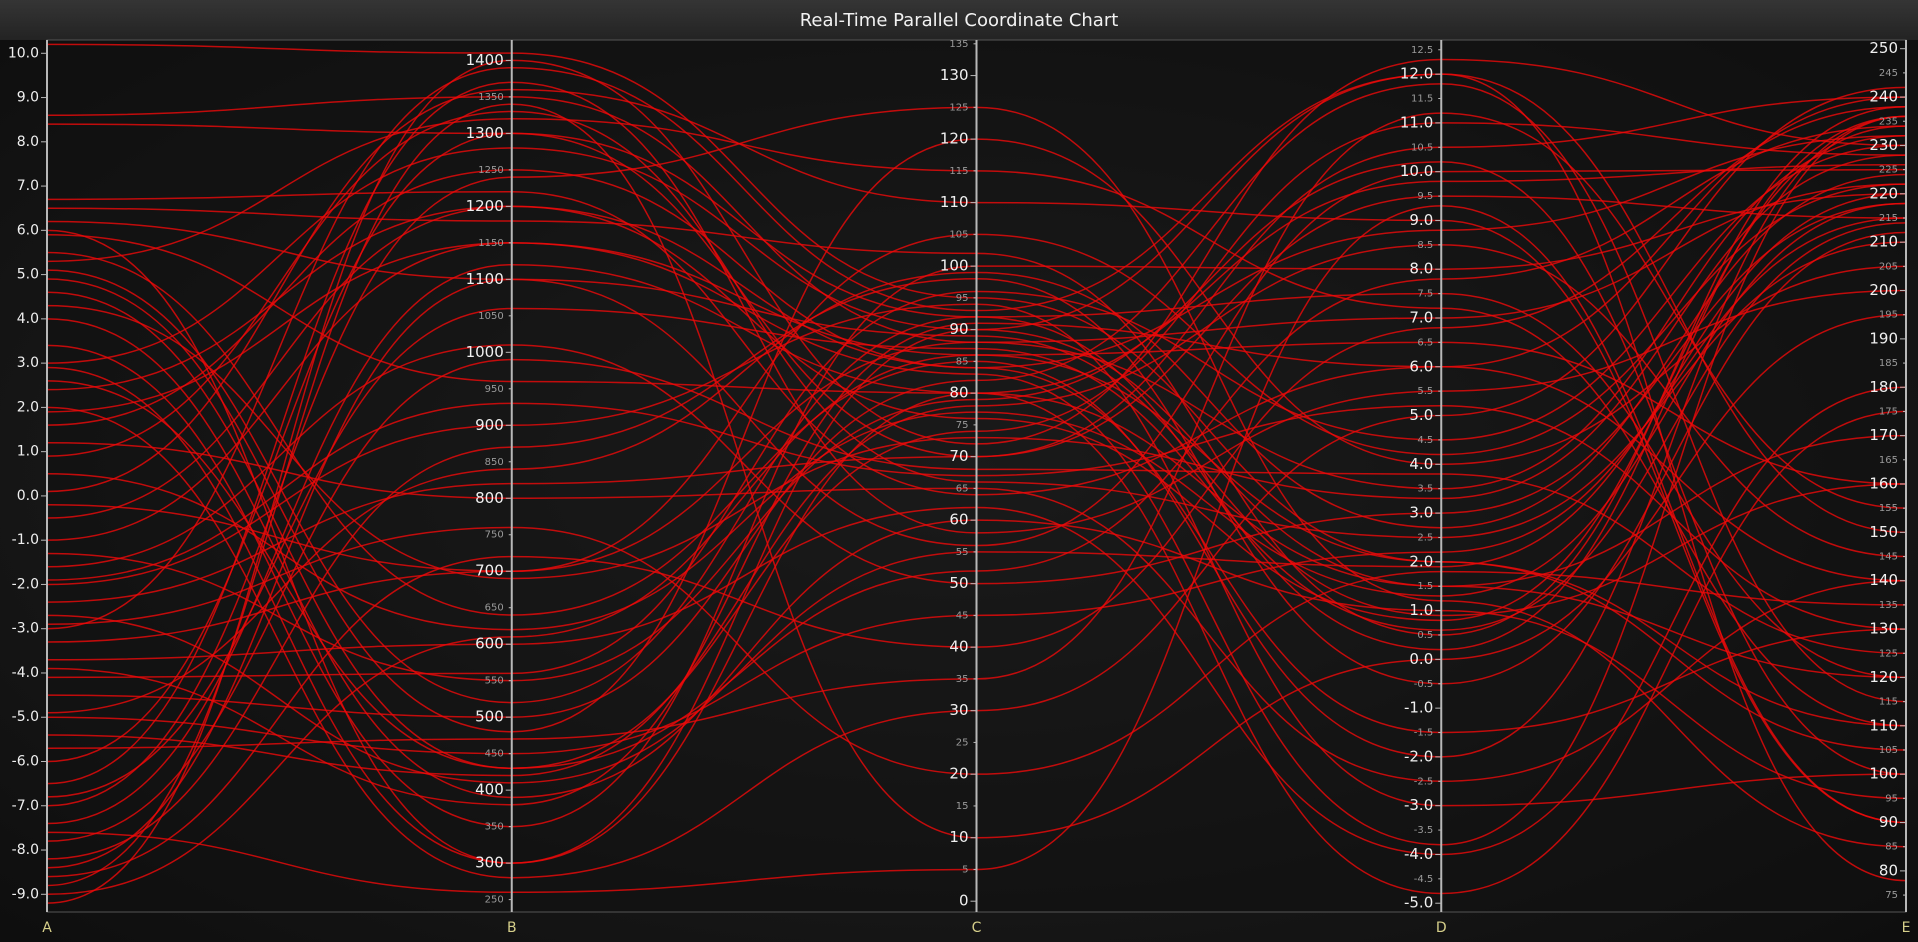 The height and width of the screenshot is (942, 1918). I want to click on tick-label: 20, so click(958, 774).